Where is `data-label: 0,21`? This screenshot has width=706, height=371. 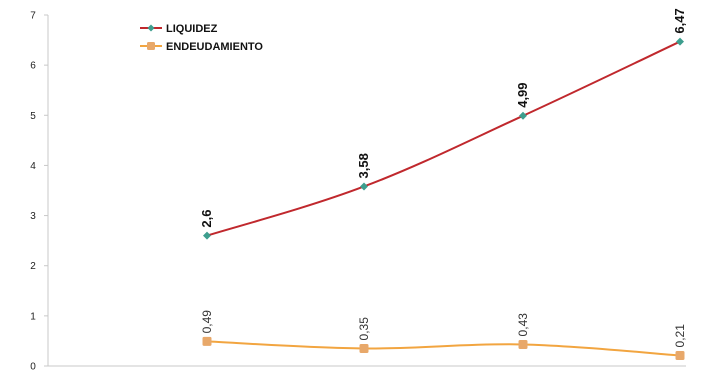
data-label: 0,21 is located at coordinates (680, 336).